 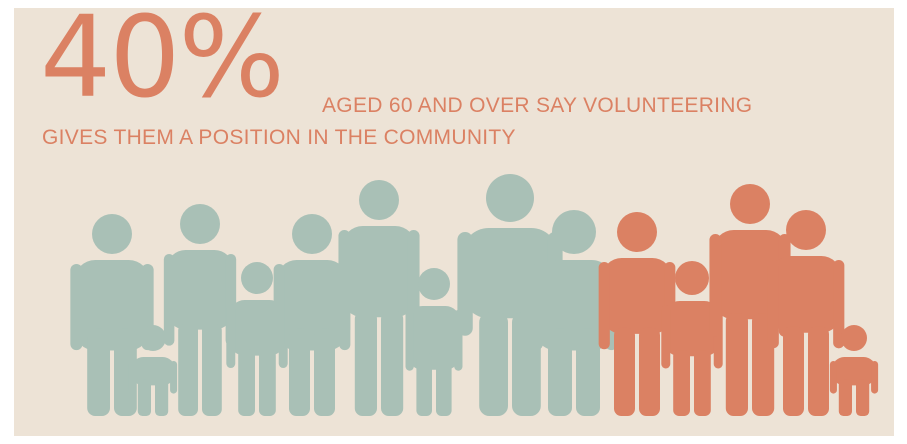 What do you see at coordinates (279, 137) in the screenshot?
I see `headline-line-2: GIVES THEM A POSITION IN THE COMMUNITY` at bounding box center [279, 137].